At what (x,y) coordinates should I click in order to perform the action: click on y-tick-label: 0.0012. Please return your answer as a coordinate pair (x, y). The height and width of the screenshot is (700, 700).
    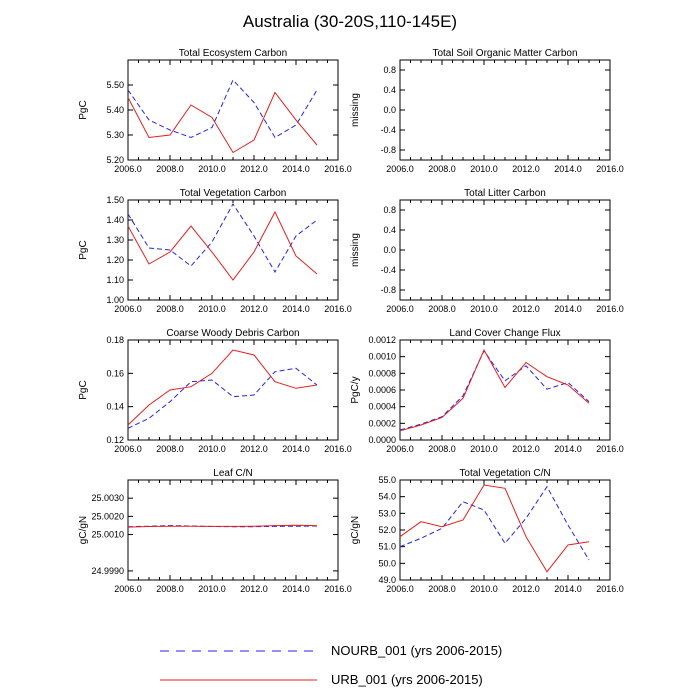
    Looking at the image, I should click on (382, 340).